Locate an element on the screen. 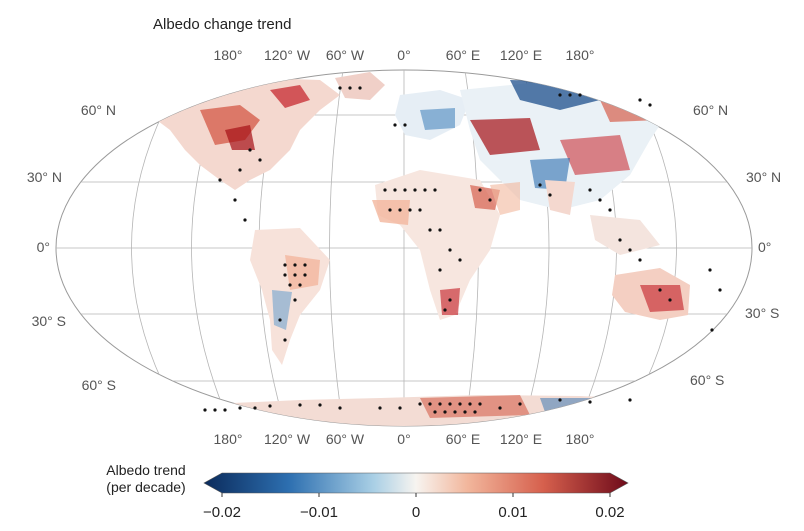 This screenshot has width=804, height=531. lat-labels-left: 60° N 30° N 0° 30° S 60° S is located at coordinates (71, 247).